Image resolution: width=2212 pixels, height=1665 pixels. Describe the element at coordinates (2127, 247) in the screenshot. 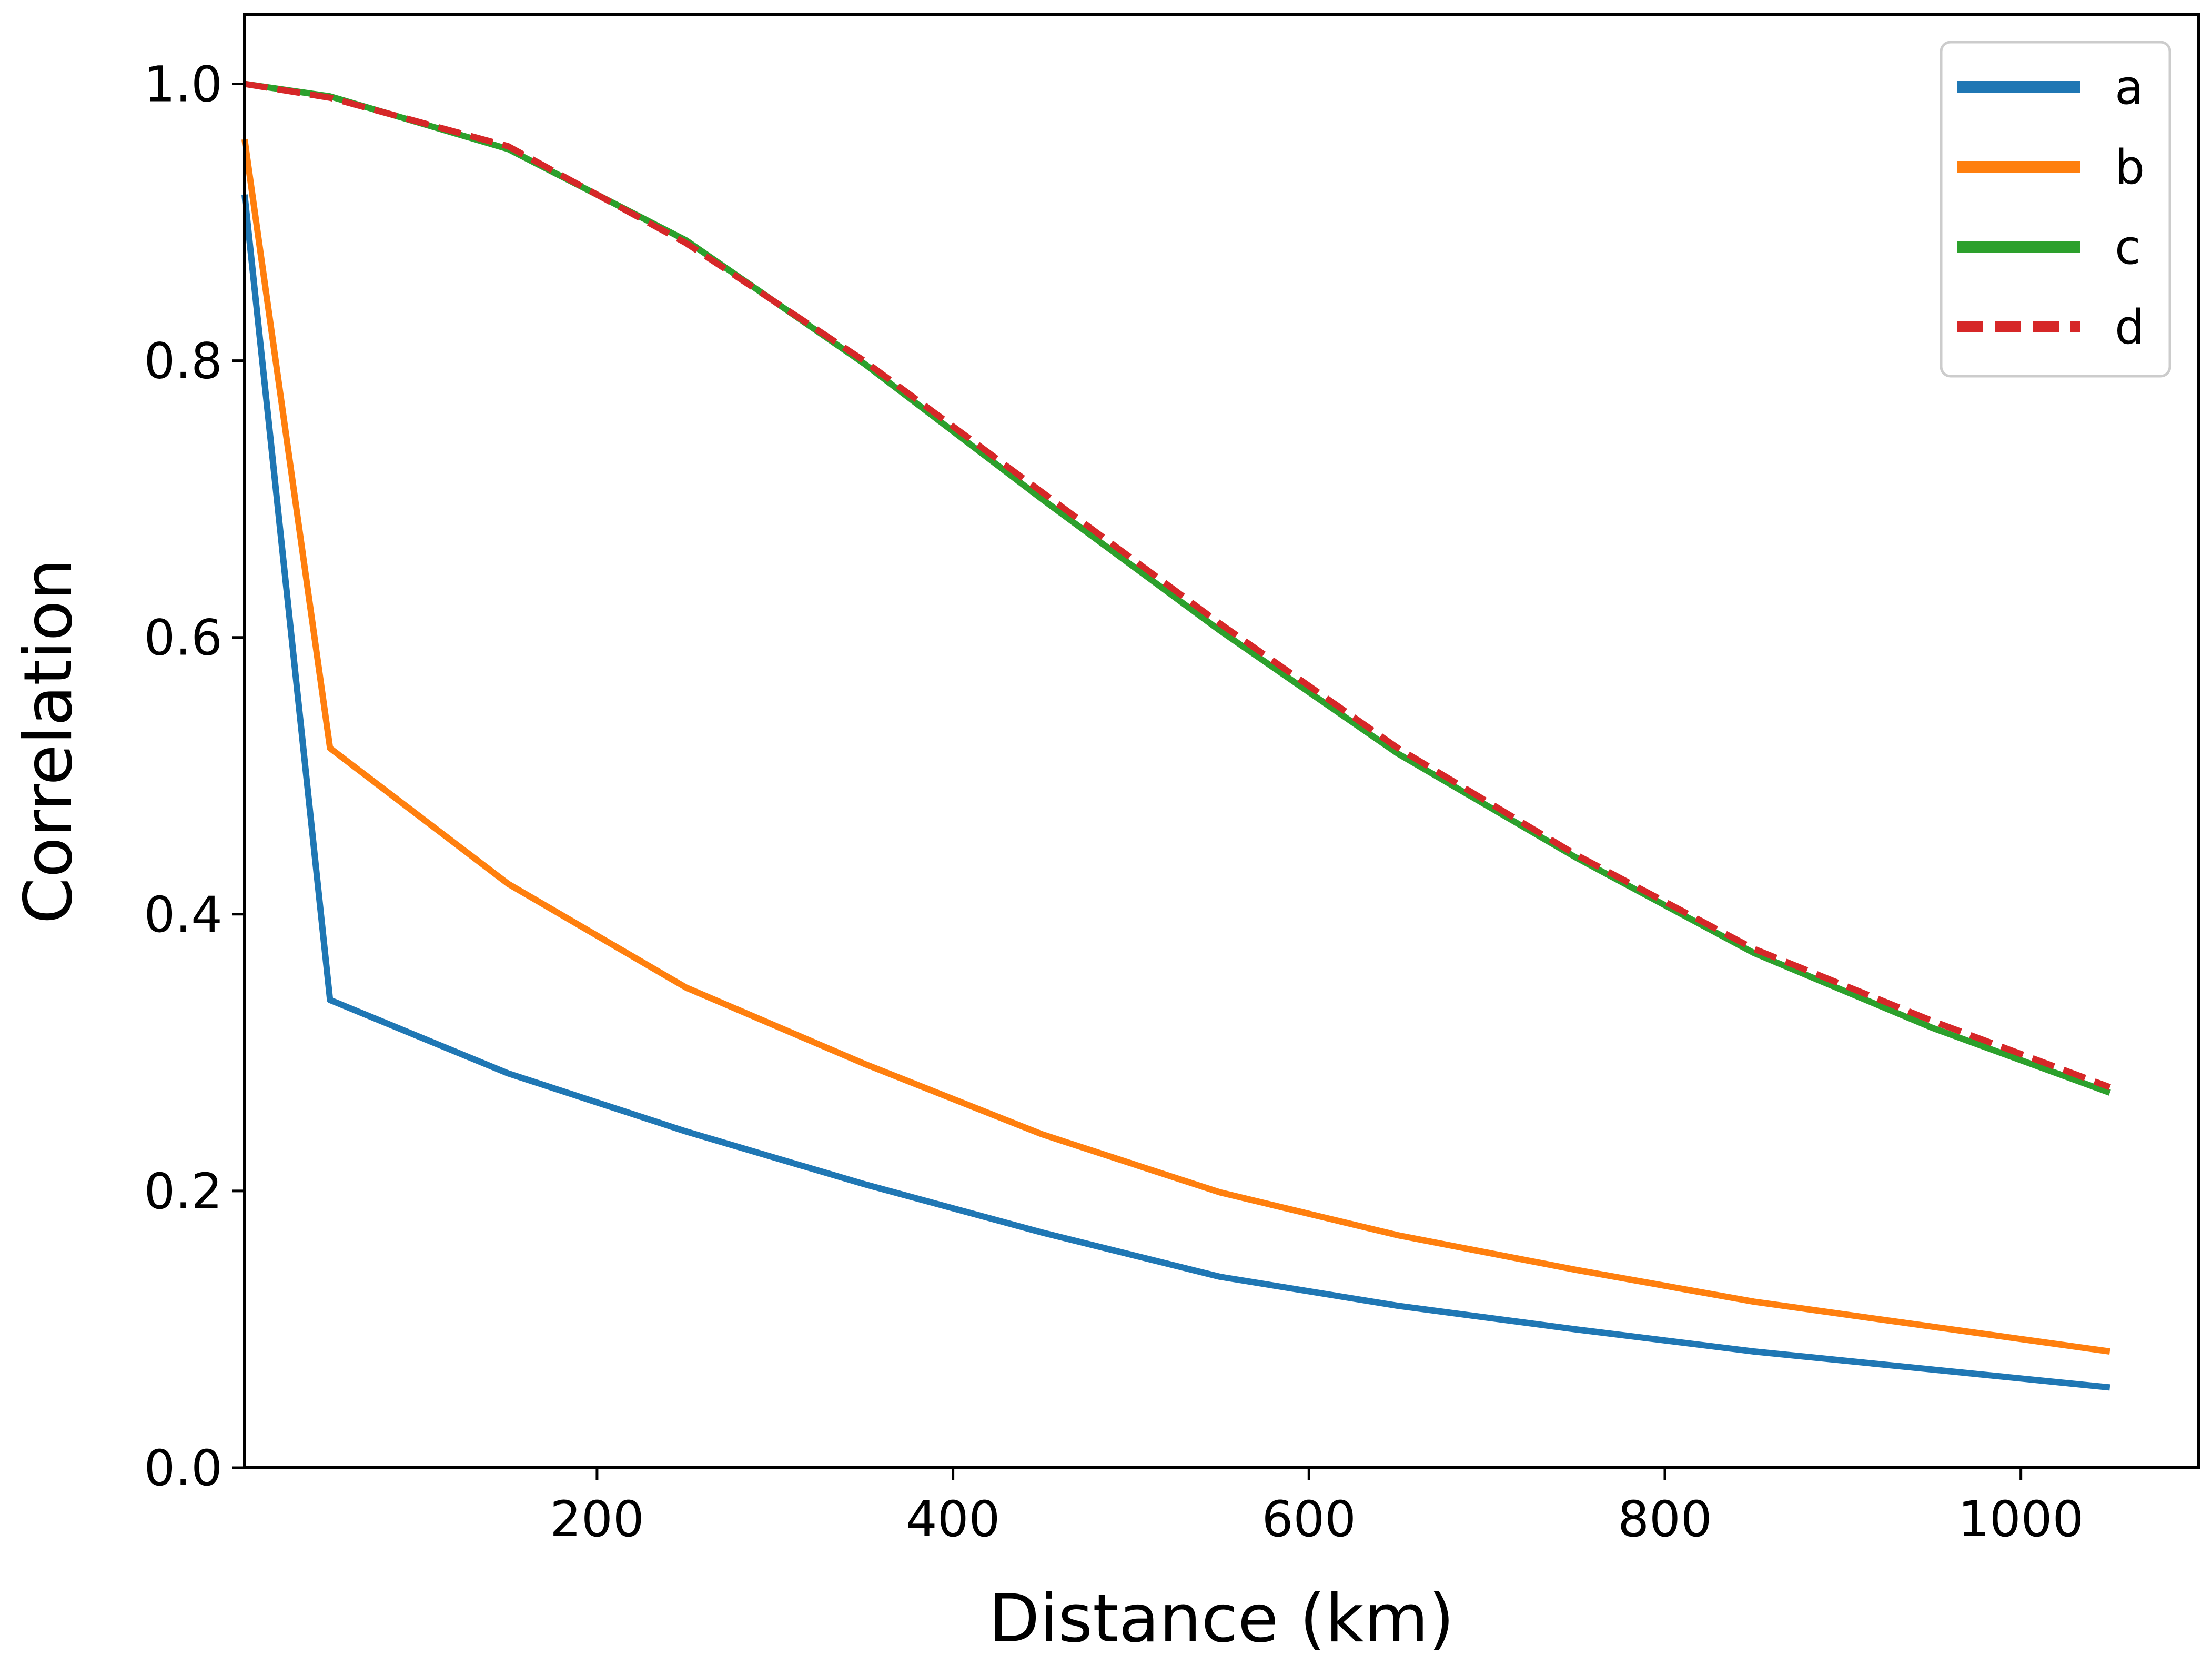

I see `legend-label-c: c` at that location.